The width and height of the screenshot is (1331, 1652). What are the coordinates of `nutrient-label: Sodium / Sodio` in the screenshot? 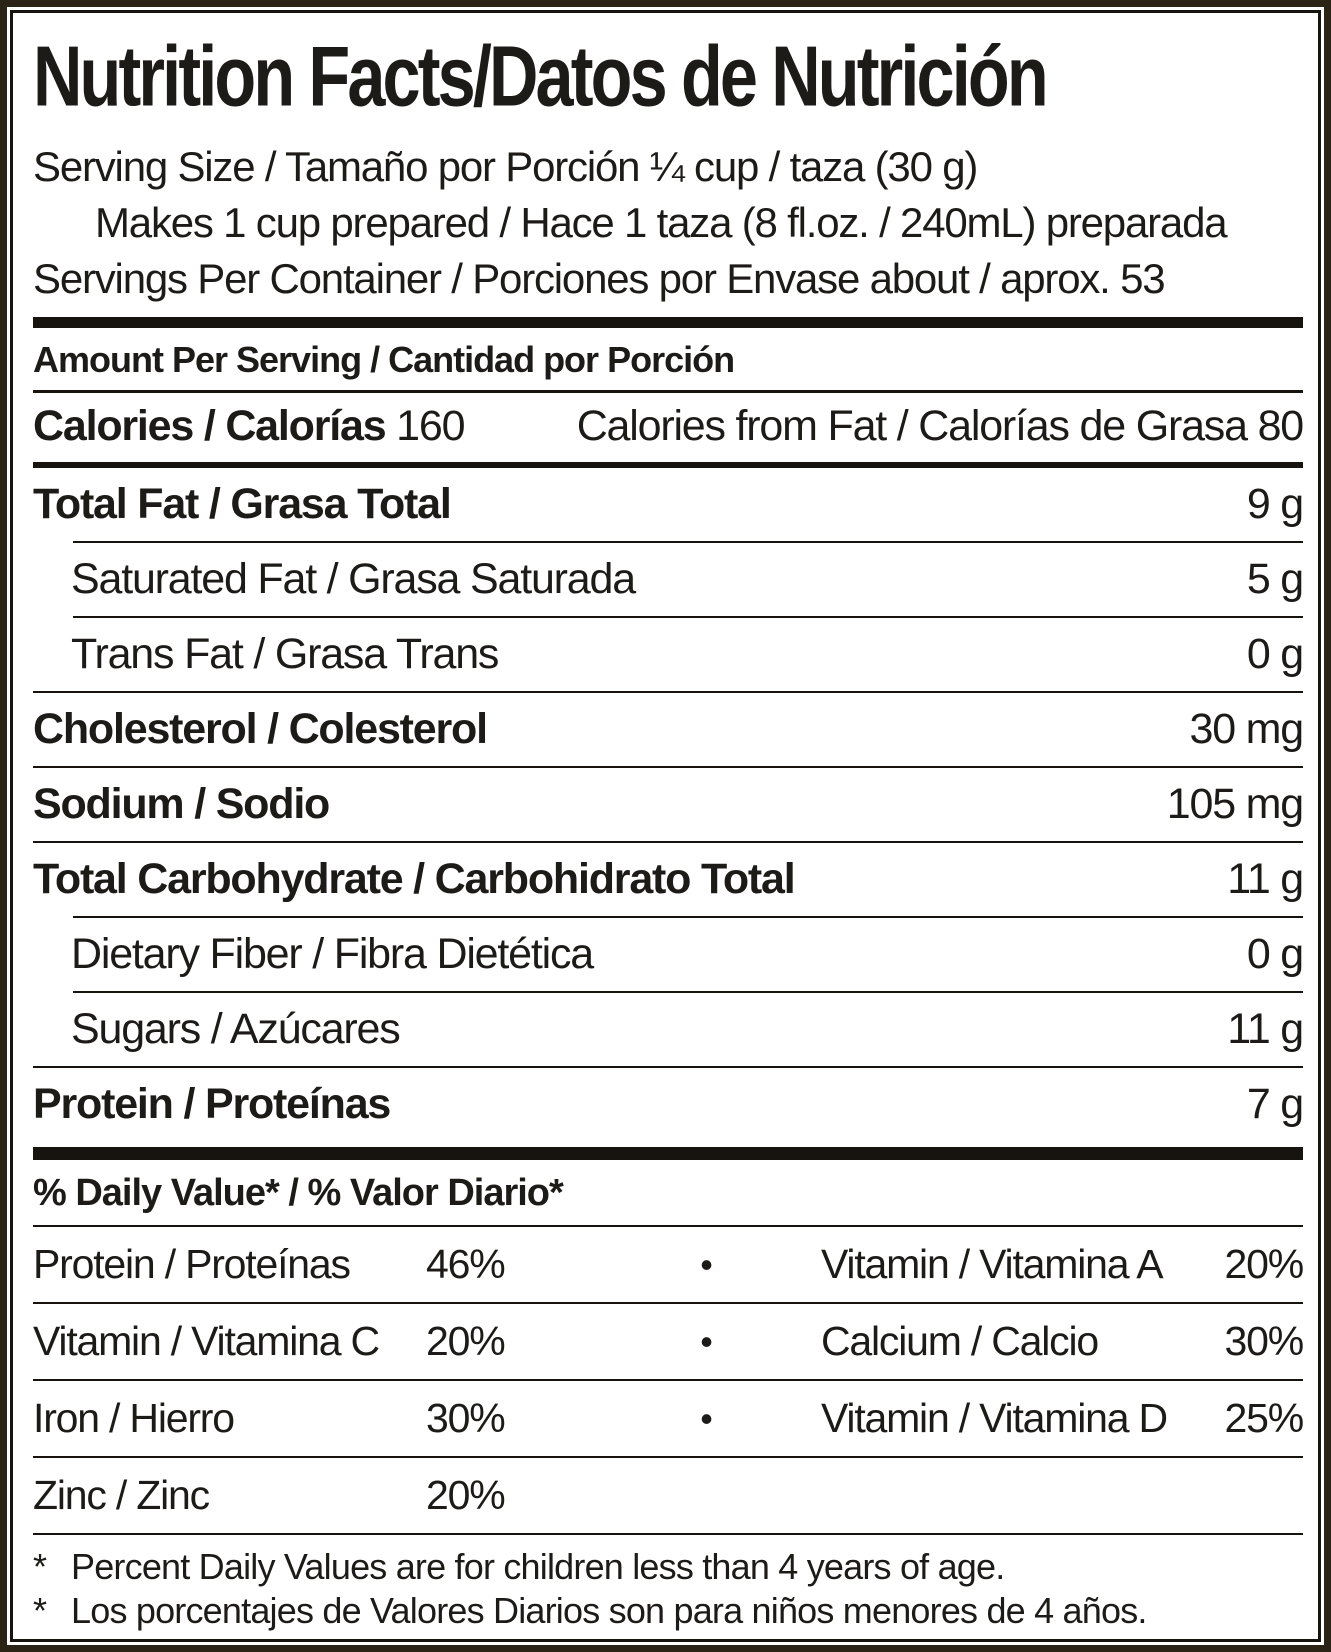 It's located at (181, 804).